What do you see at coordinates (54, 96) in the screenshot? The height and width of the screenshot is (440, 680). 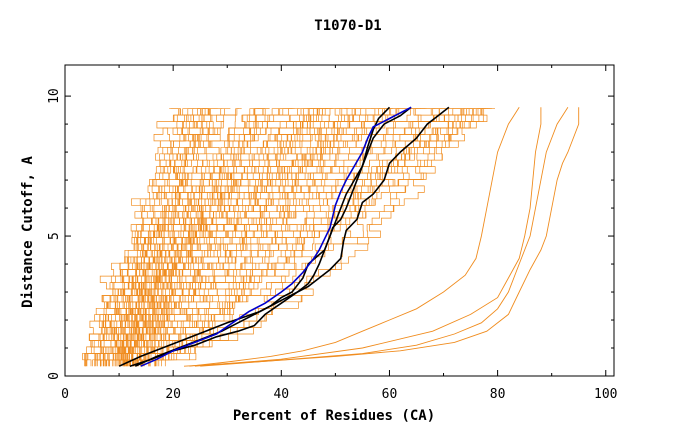 I see `y-tick-label: 10` at bounding box center [54, 96].